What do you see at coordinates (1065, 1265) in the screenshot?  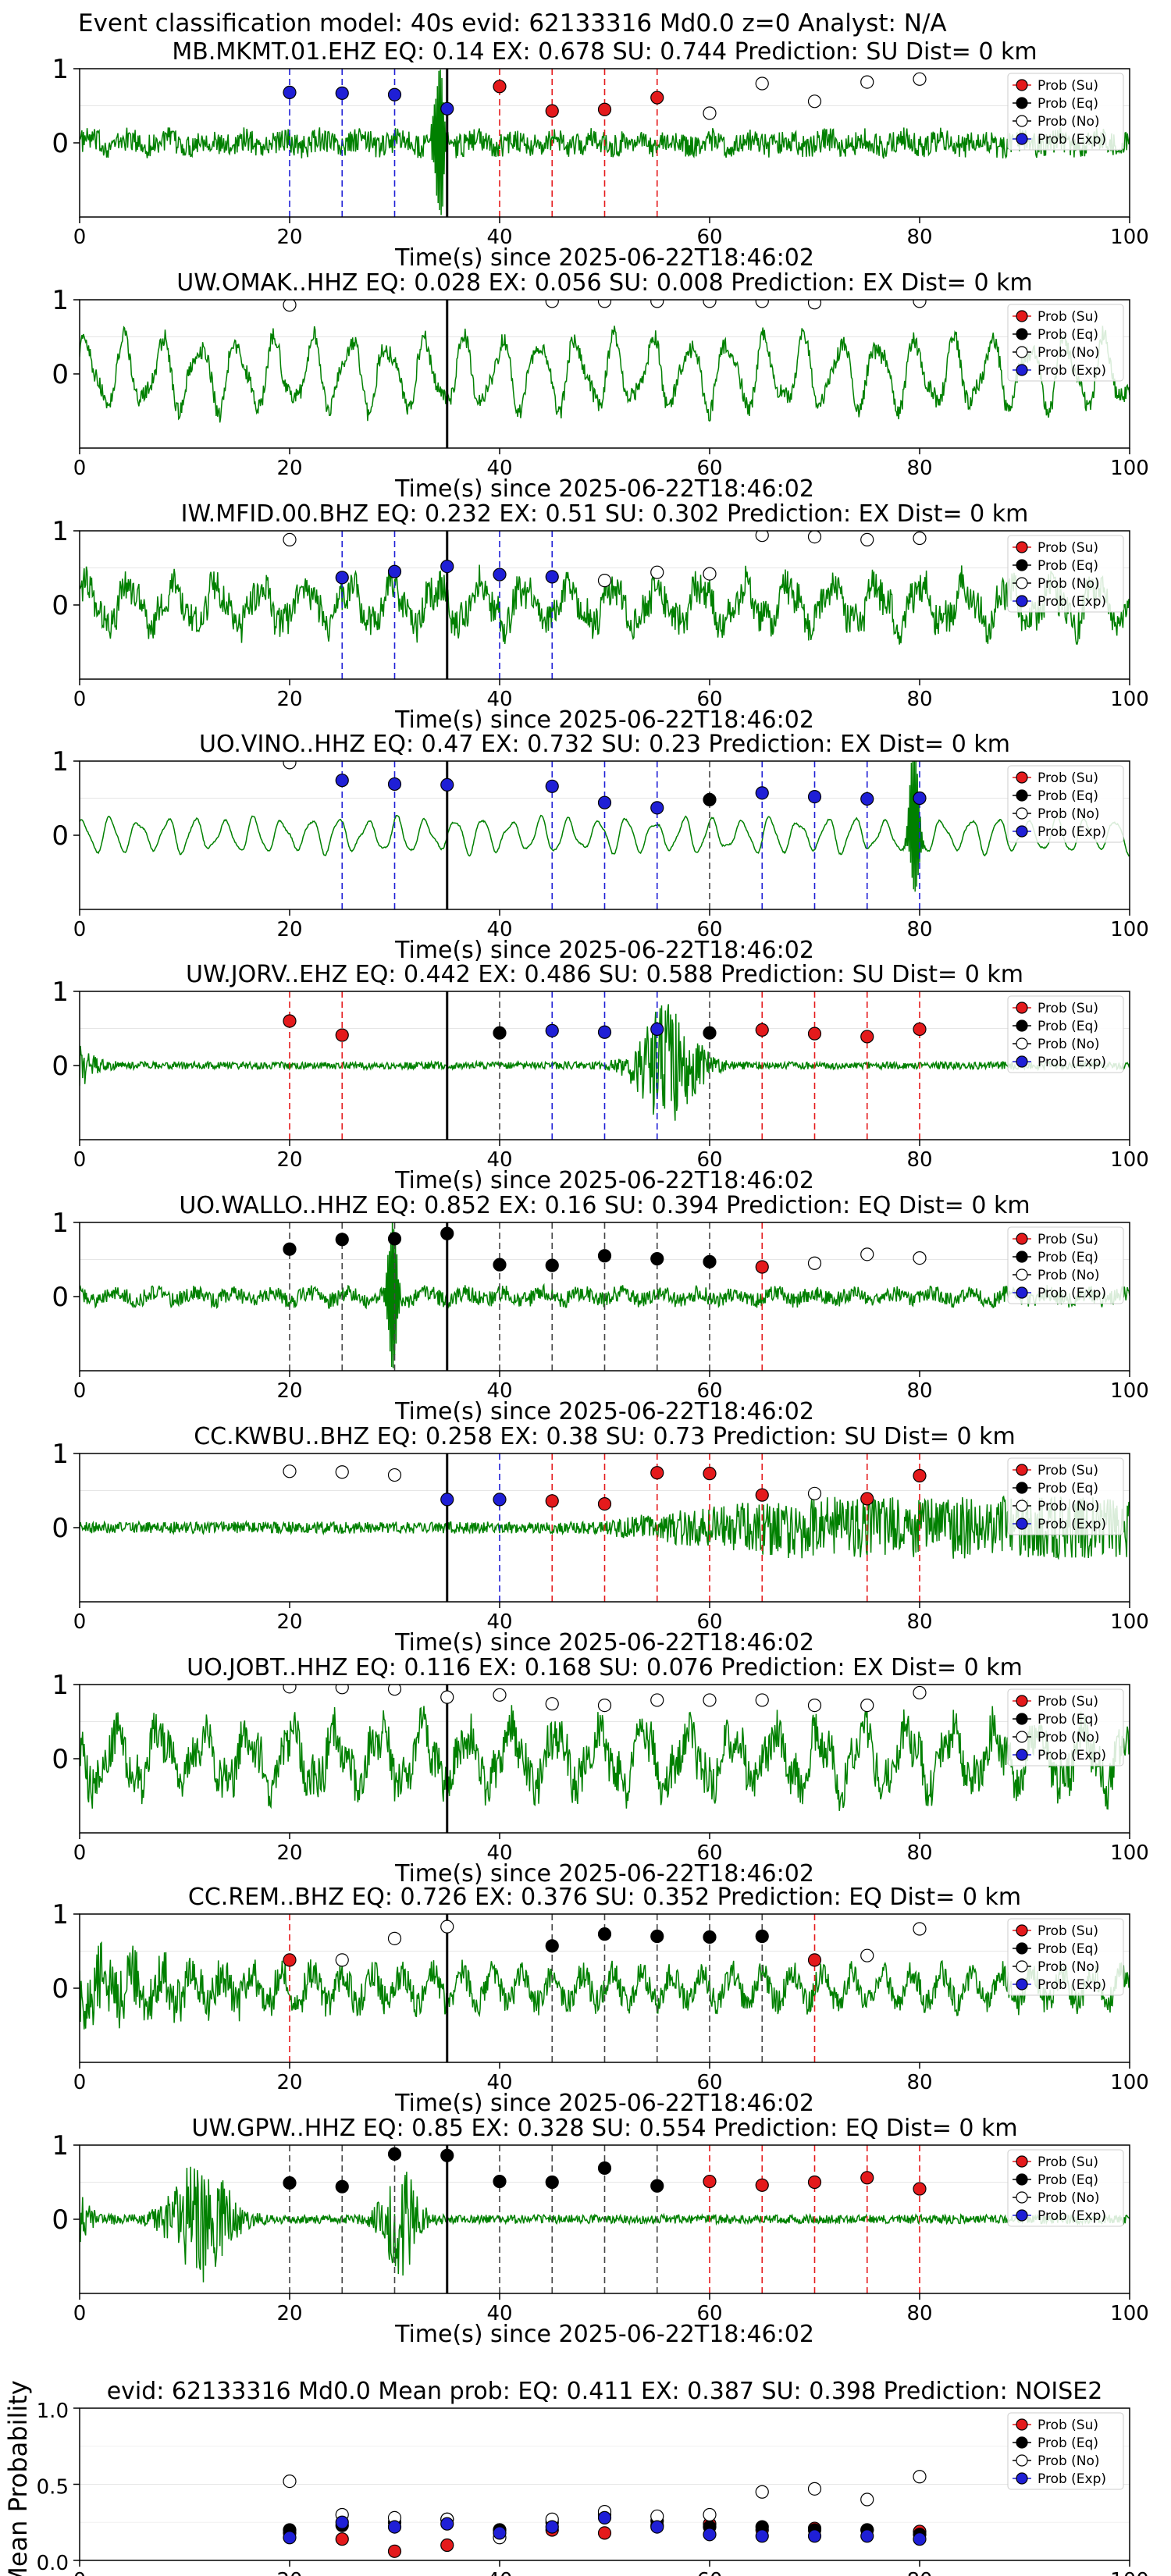 I see `legend-box` at bounding box center [1065, 1265].